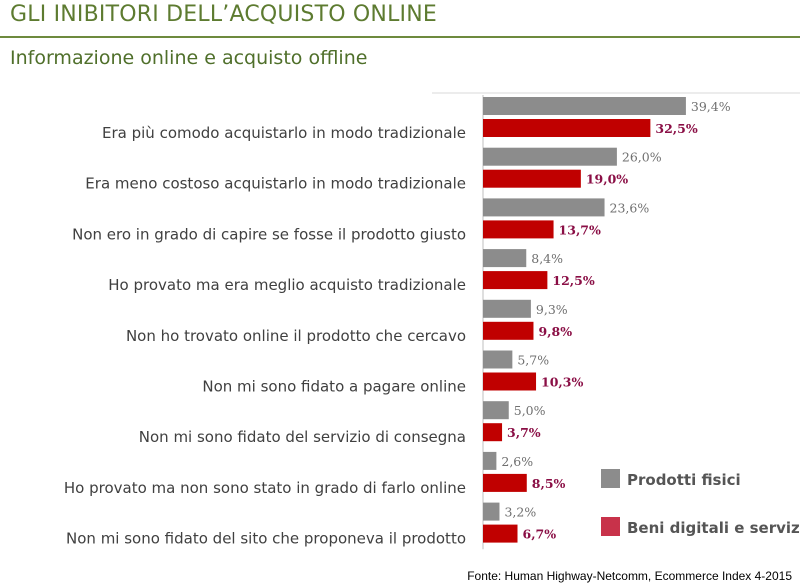 The image size is (800, 587). I want to click on value-label-prodotti-fisici: 23,6%, so click(630, 207).